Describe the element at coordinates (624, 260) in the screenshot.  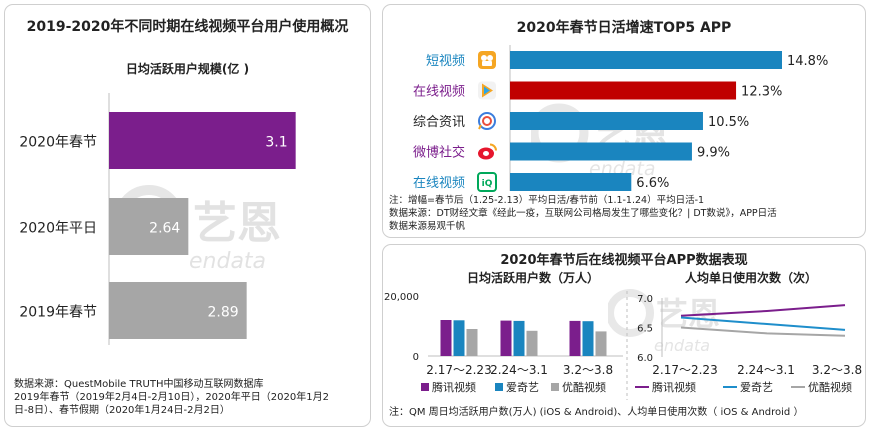
I see `bottom-right-panel-title: 2020年春节后在线视频平台APP数据表现` at that location.